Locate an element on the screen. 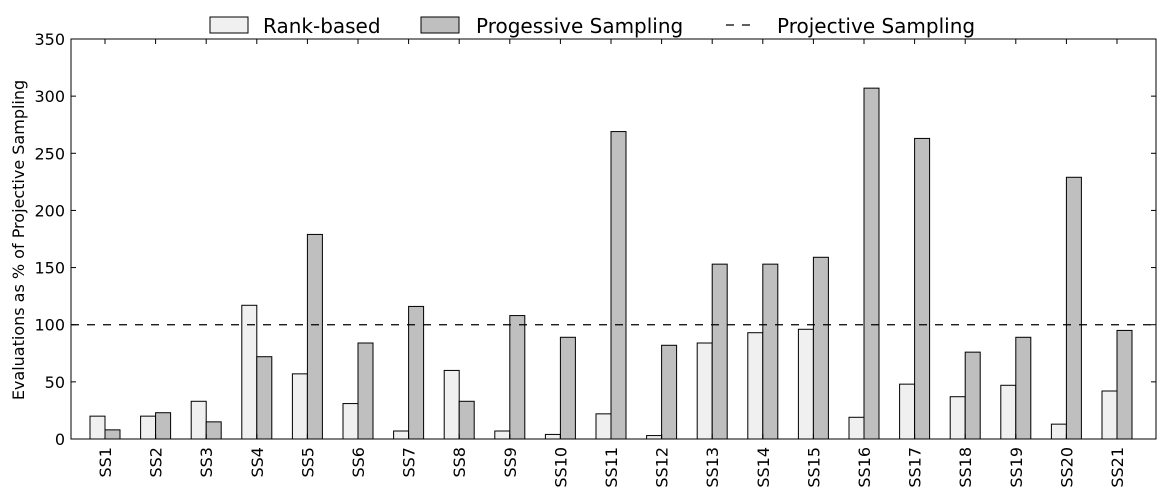  x-tick-label: SS15 is located at coordinates (813, 467).